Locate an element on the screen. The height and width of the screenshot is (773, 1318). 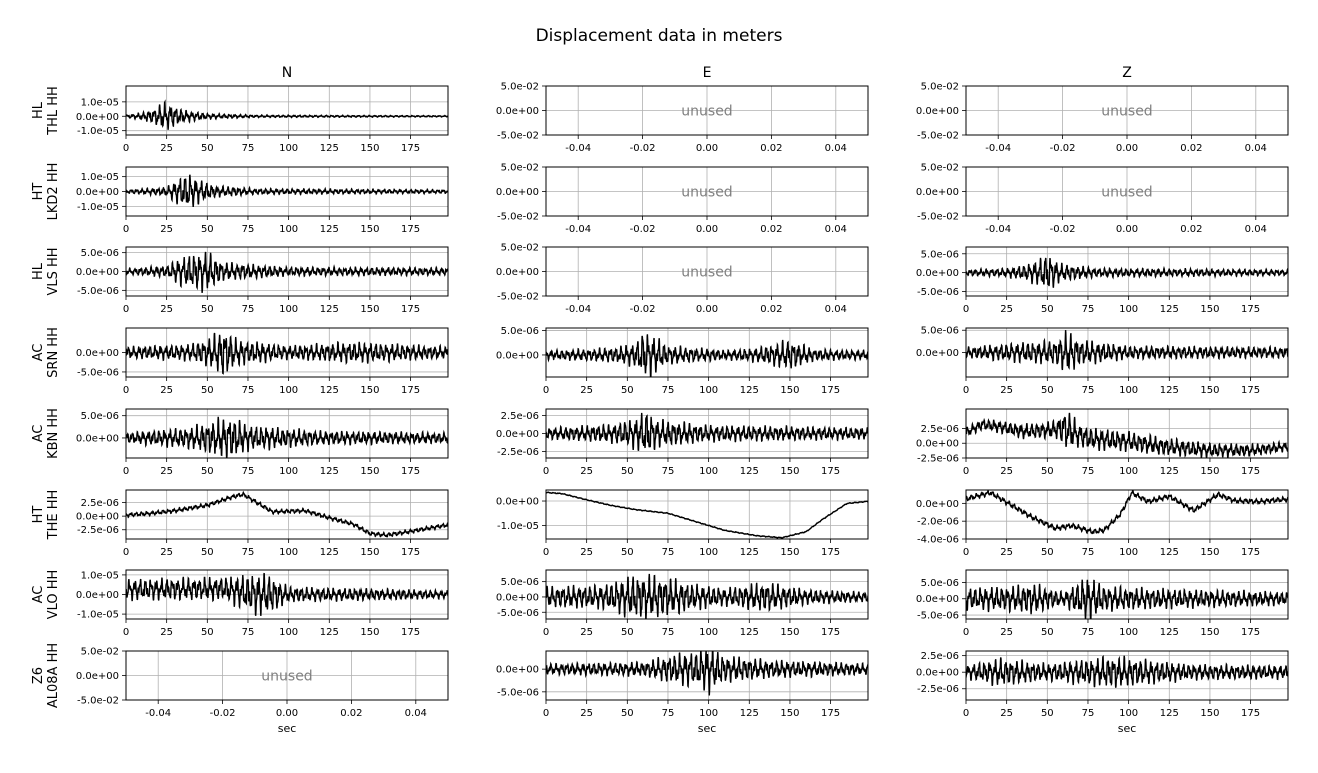
unused-label-r1-c2: unused is located at coordinates (1126, 193).